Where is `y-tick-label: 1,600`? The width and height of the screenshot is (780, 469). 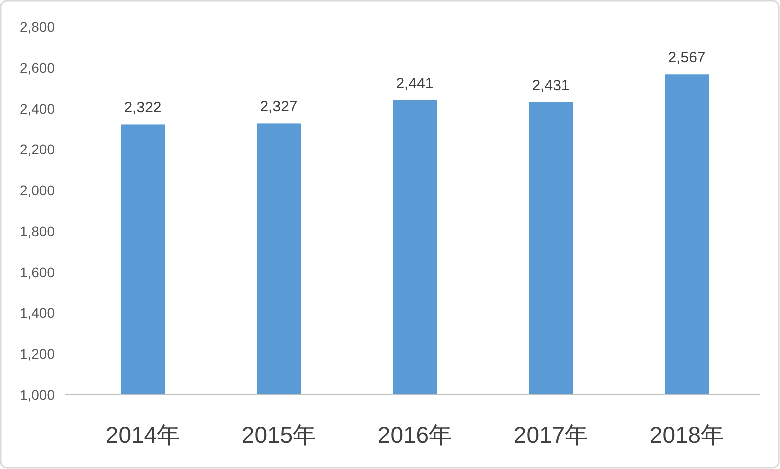 y-tick-label: 1,600 is located at coordinates (38, 272).